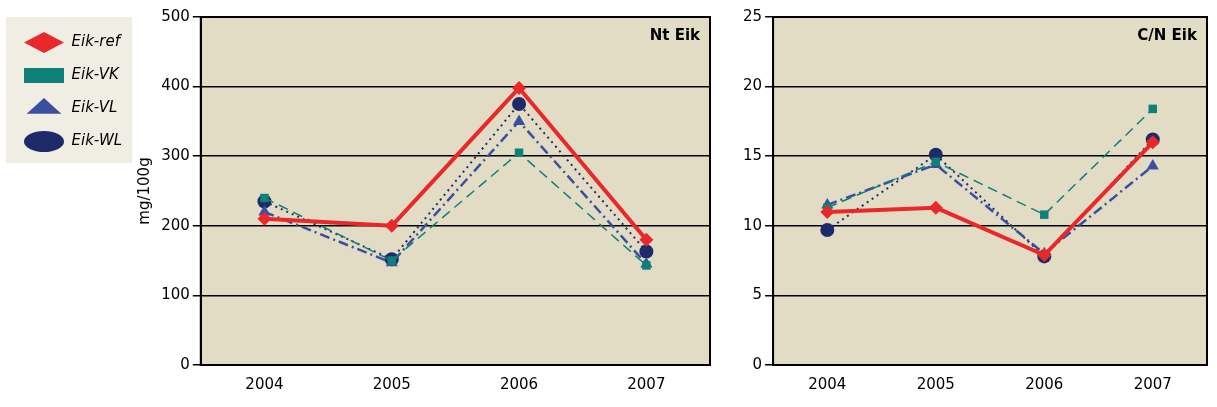  Describe the element at coordinates (175, 155) in the screenshot. I see `y-tick-label: 300` at that location.